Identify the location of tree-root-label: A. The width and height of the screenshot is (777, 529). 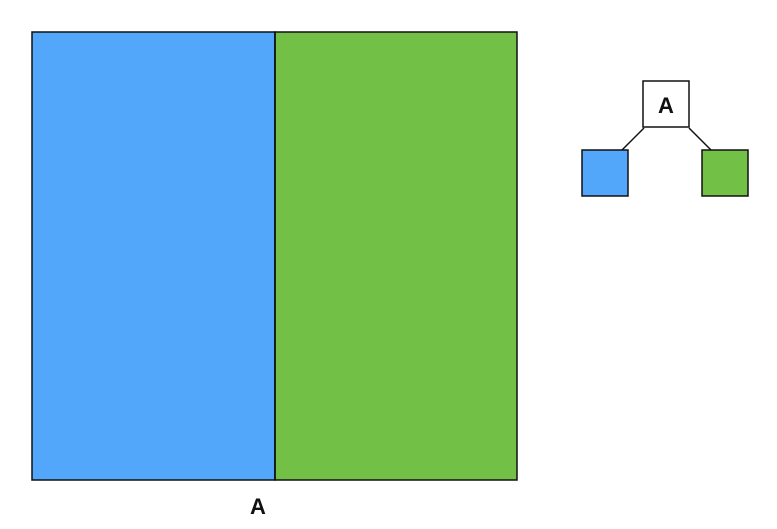
(666, 105).